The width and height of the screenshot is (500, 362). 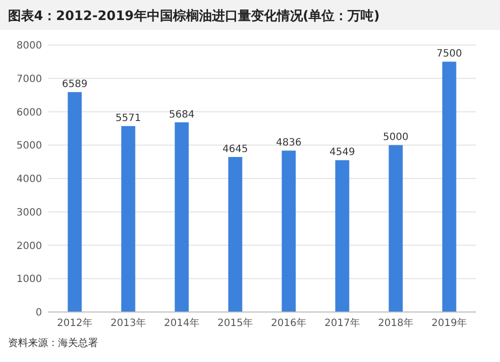 What do you see at coordinates (182, 323) in the screenshot?
I see `x-tick-label: 2014年` at bounding box center [182, 323].